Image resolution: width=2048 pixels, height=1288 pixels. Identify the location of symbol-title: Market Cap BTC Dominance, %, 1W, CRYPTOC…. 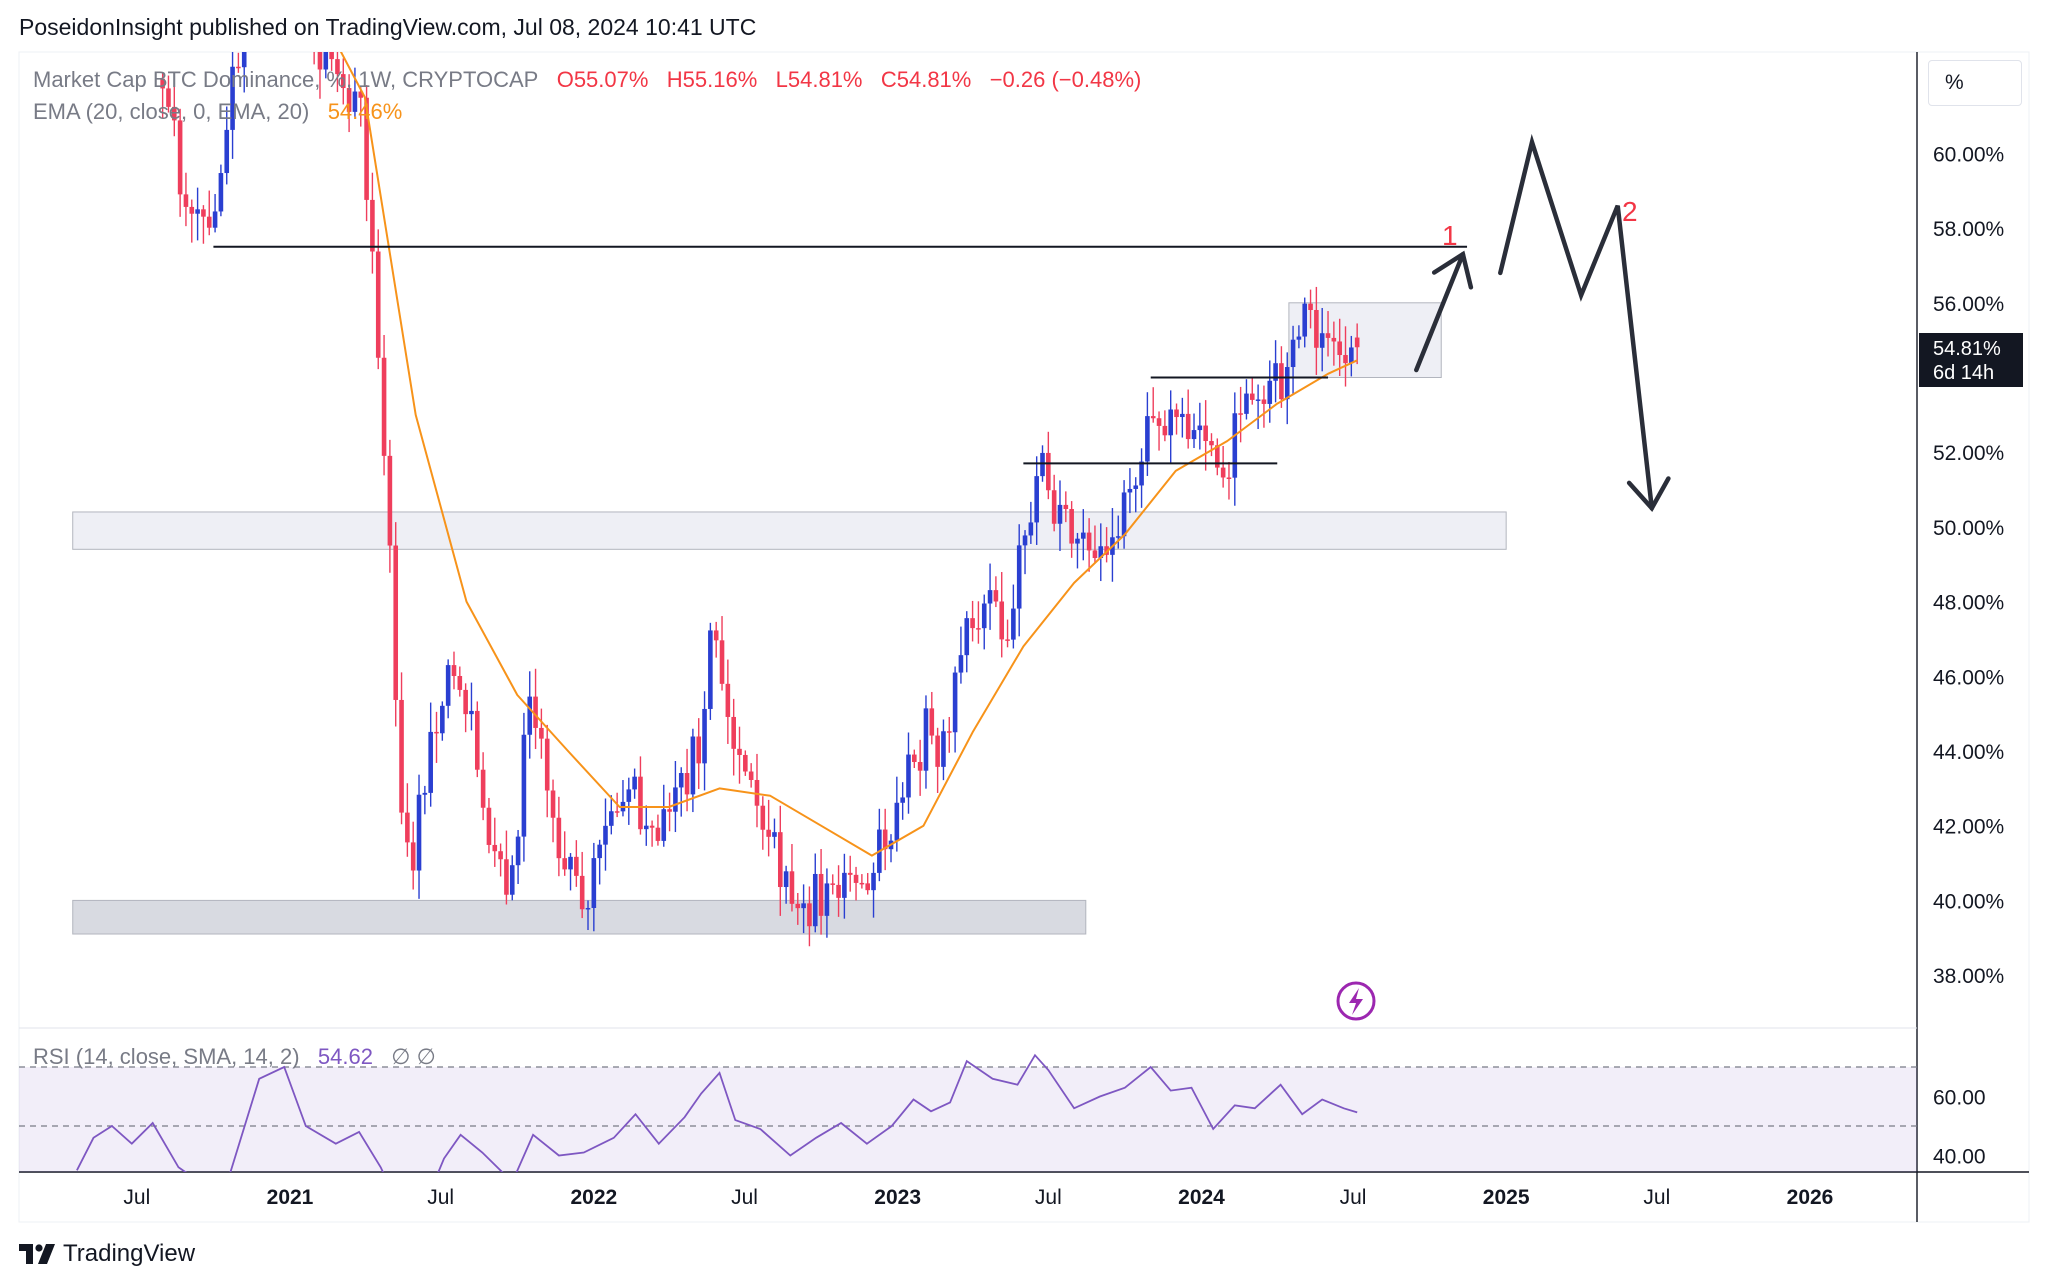
(286, 79).